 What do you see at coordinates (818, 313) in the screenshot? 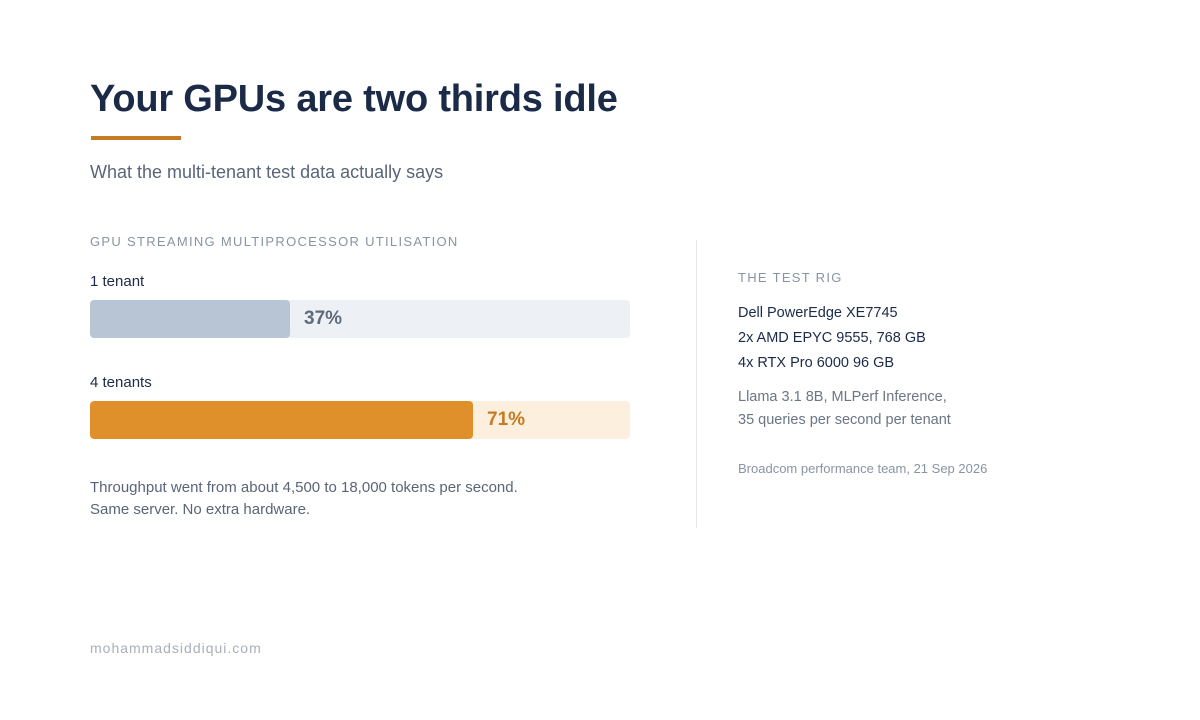
I see `rig-server: Dell PowerEdge XE7745` at bounding box center [818, 313].